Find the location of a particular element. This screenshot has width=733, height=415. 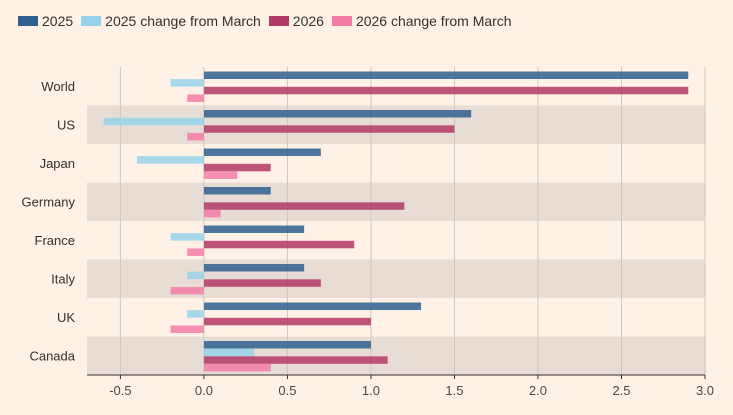

bar-japan-2025 is located at coordinates (262, 152).